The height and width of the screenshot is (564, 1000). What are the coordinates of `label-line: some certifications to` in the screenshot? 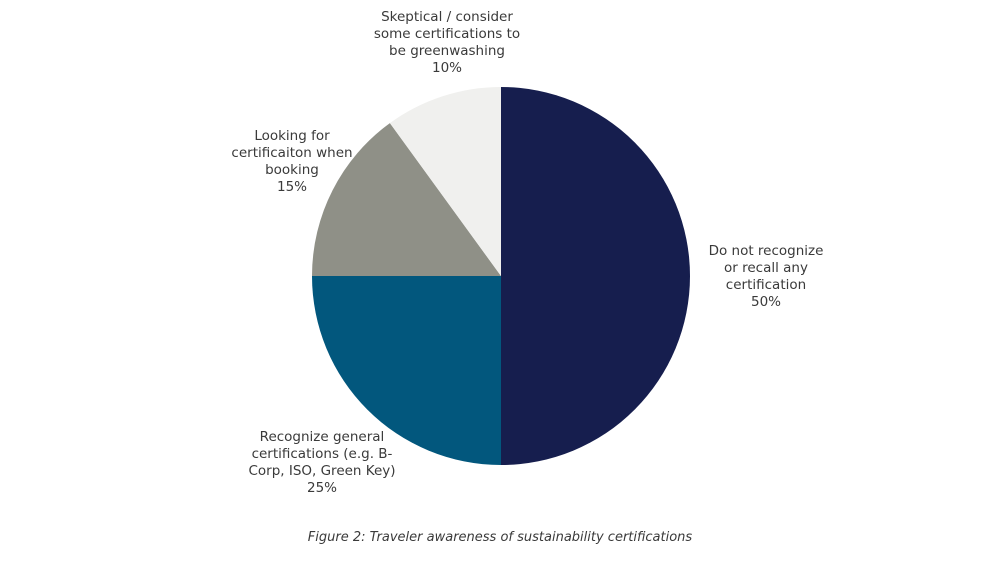 It's located at (447, 34).